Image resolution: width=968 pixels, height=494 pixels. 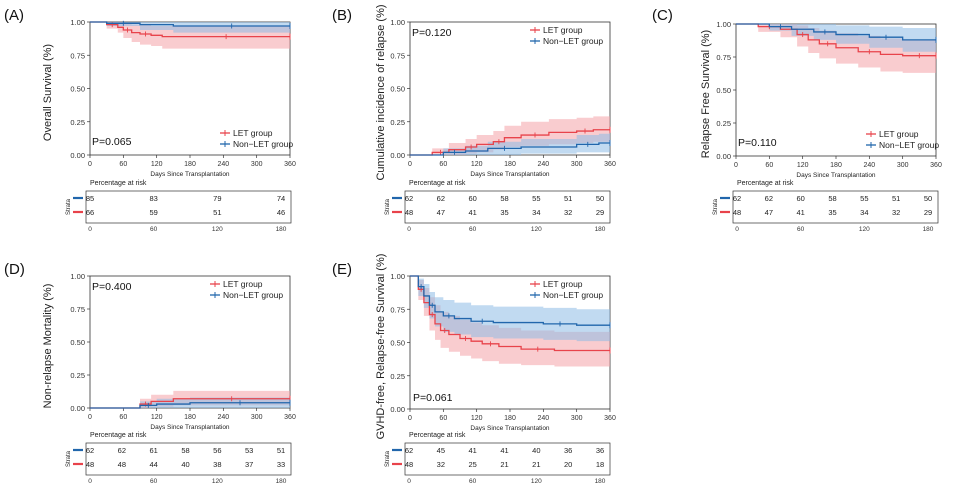 I want to click on risk-count: 20, so click(x=568, y=464).